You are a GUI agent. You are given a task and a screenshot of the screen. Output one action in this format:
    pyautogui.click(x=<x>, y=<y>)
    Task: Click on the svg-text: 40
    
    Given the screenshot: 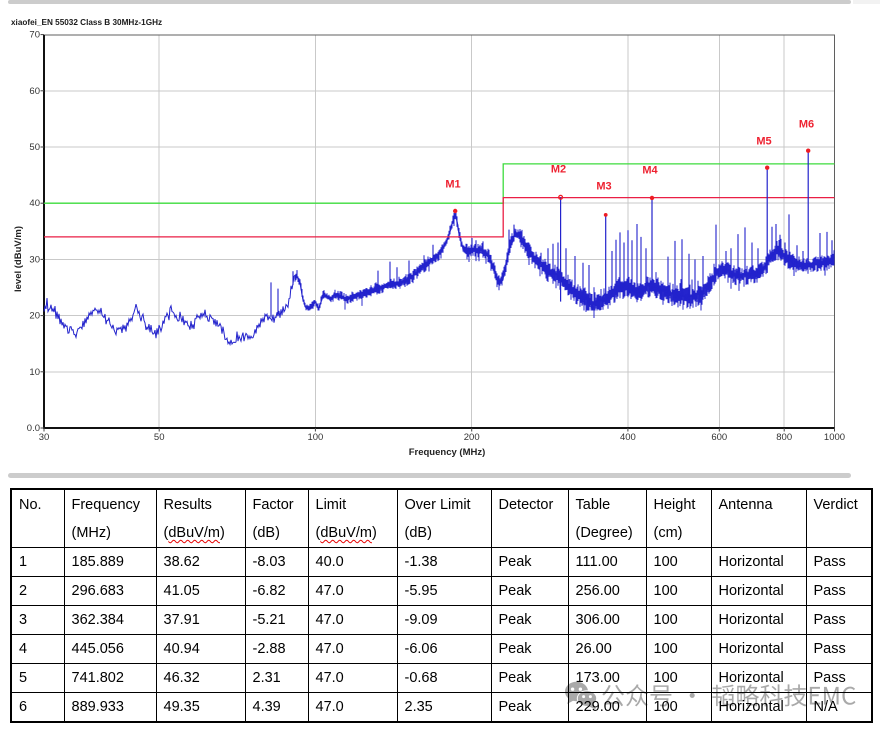 What is the action you would take?
    pyautogui.click(x=34, y=203)
    